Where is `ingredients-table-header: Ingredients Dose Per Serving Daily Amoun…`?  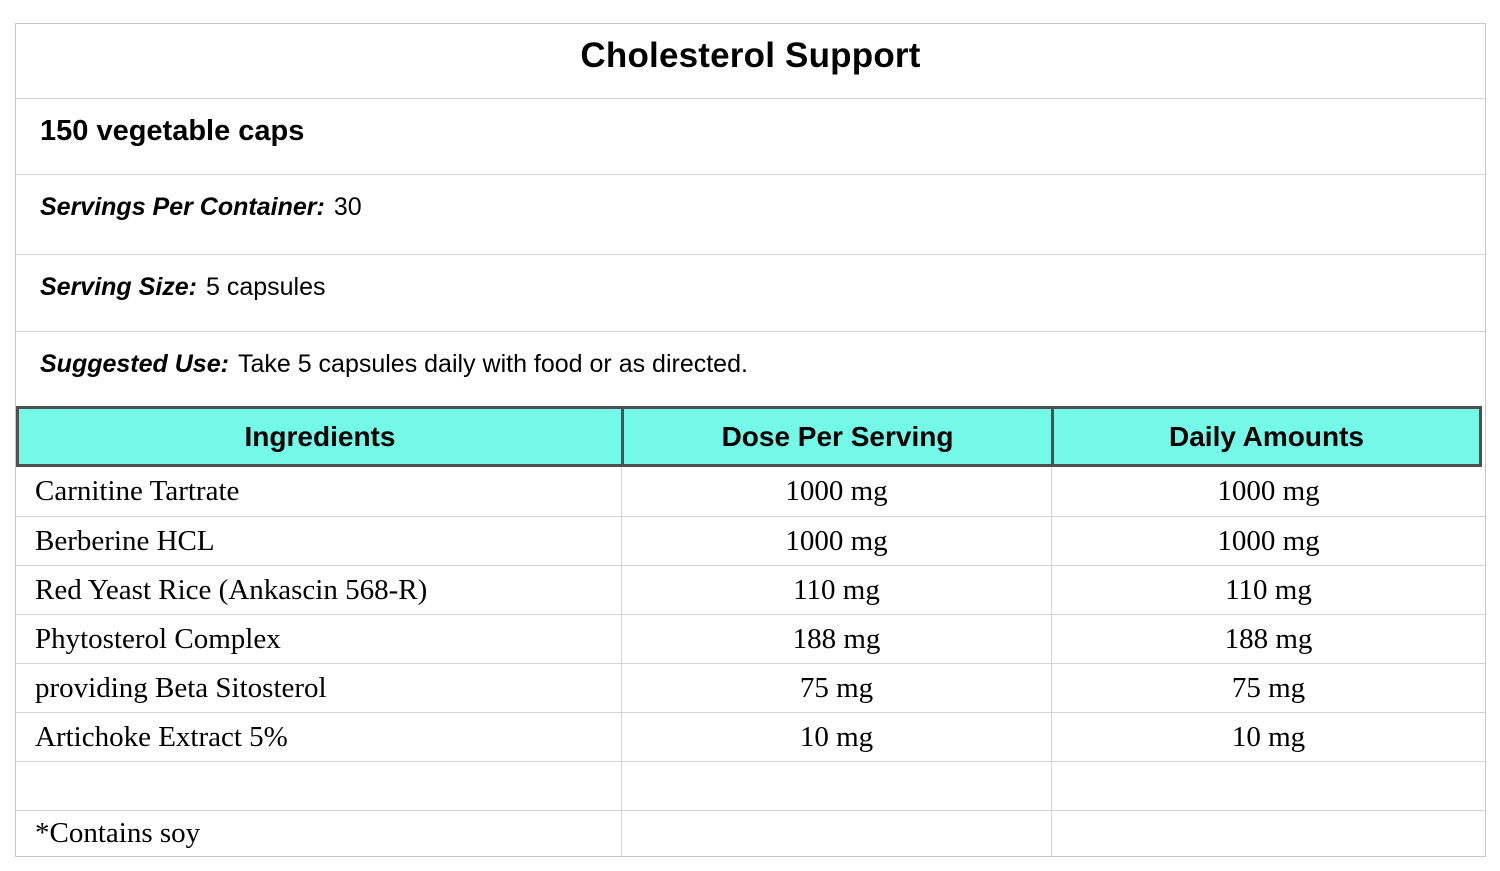 ingredients-table-header: Ingredients Dose Per Serving Daily Amoun… is located at coordinates (749, 436).